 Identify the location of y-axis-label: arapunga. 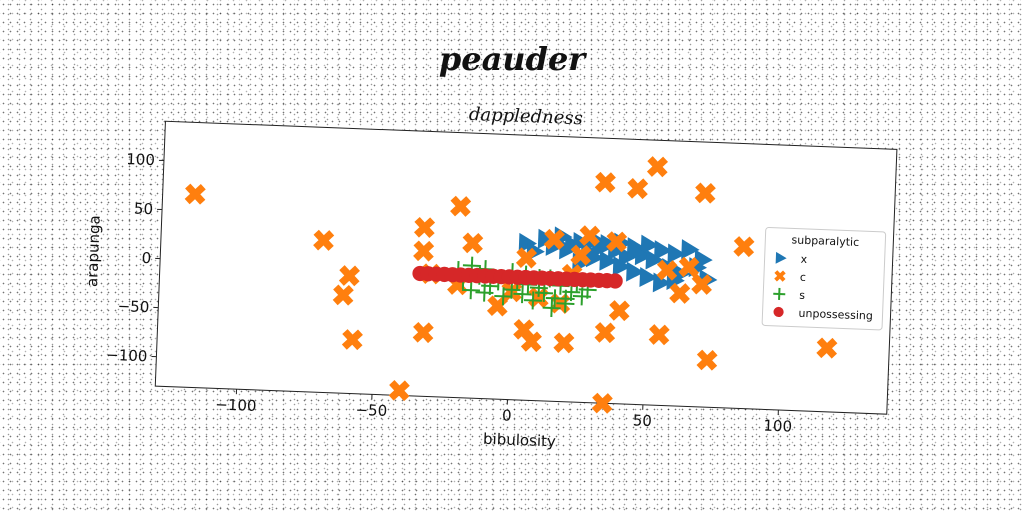
(93, 251).